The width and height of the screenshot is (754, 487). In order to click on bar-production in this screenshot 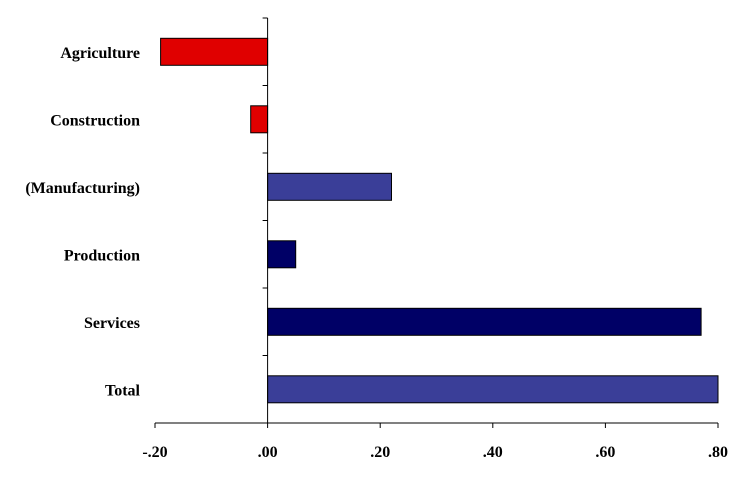, I will do `click(282, 254)`.